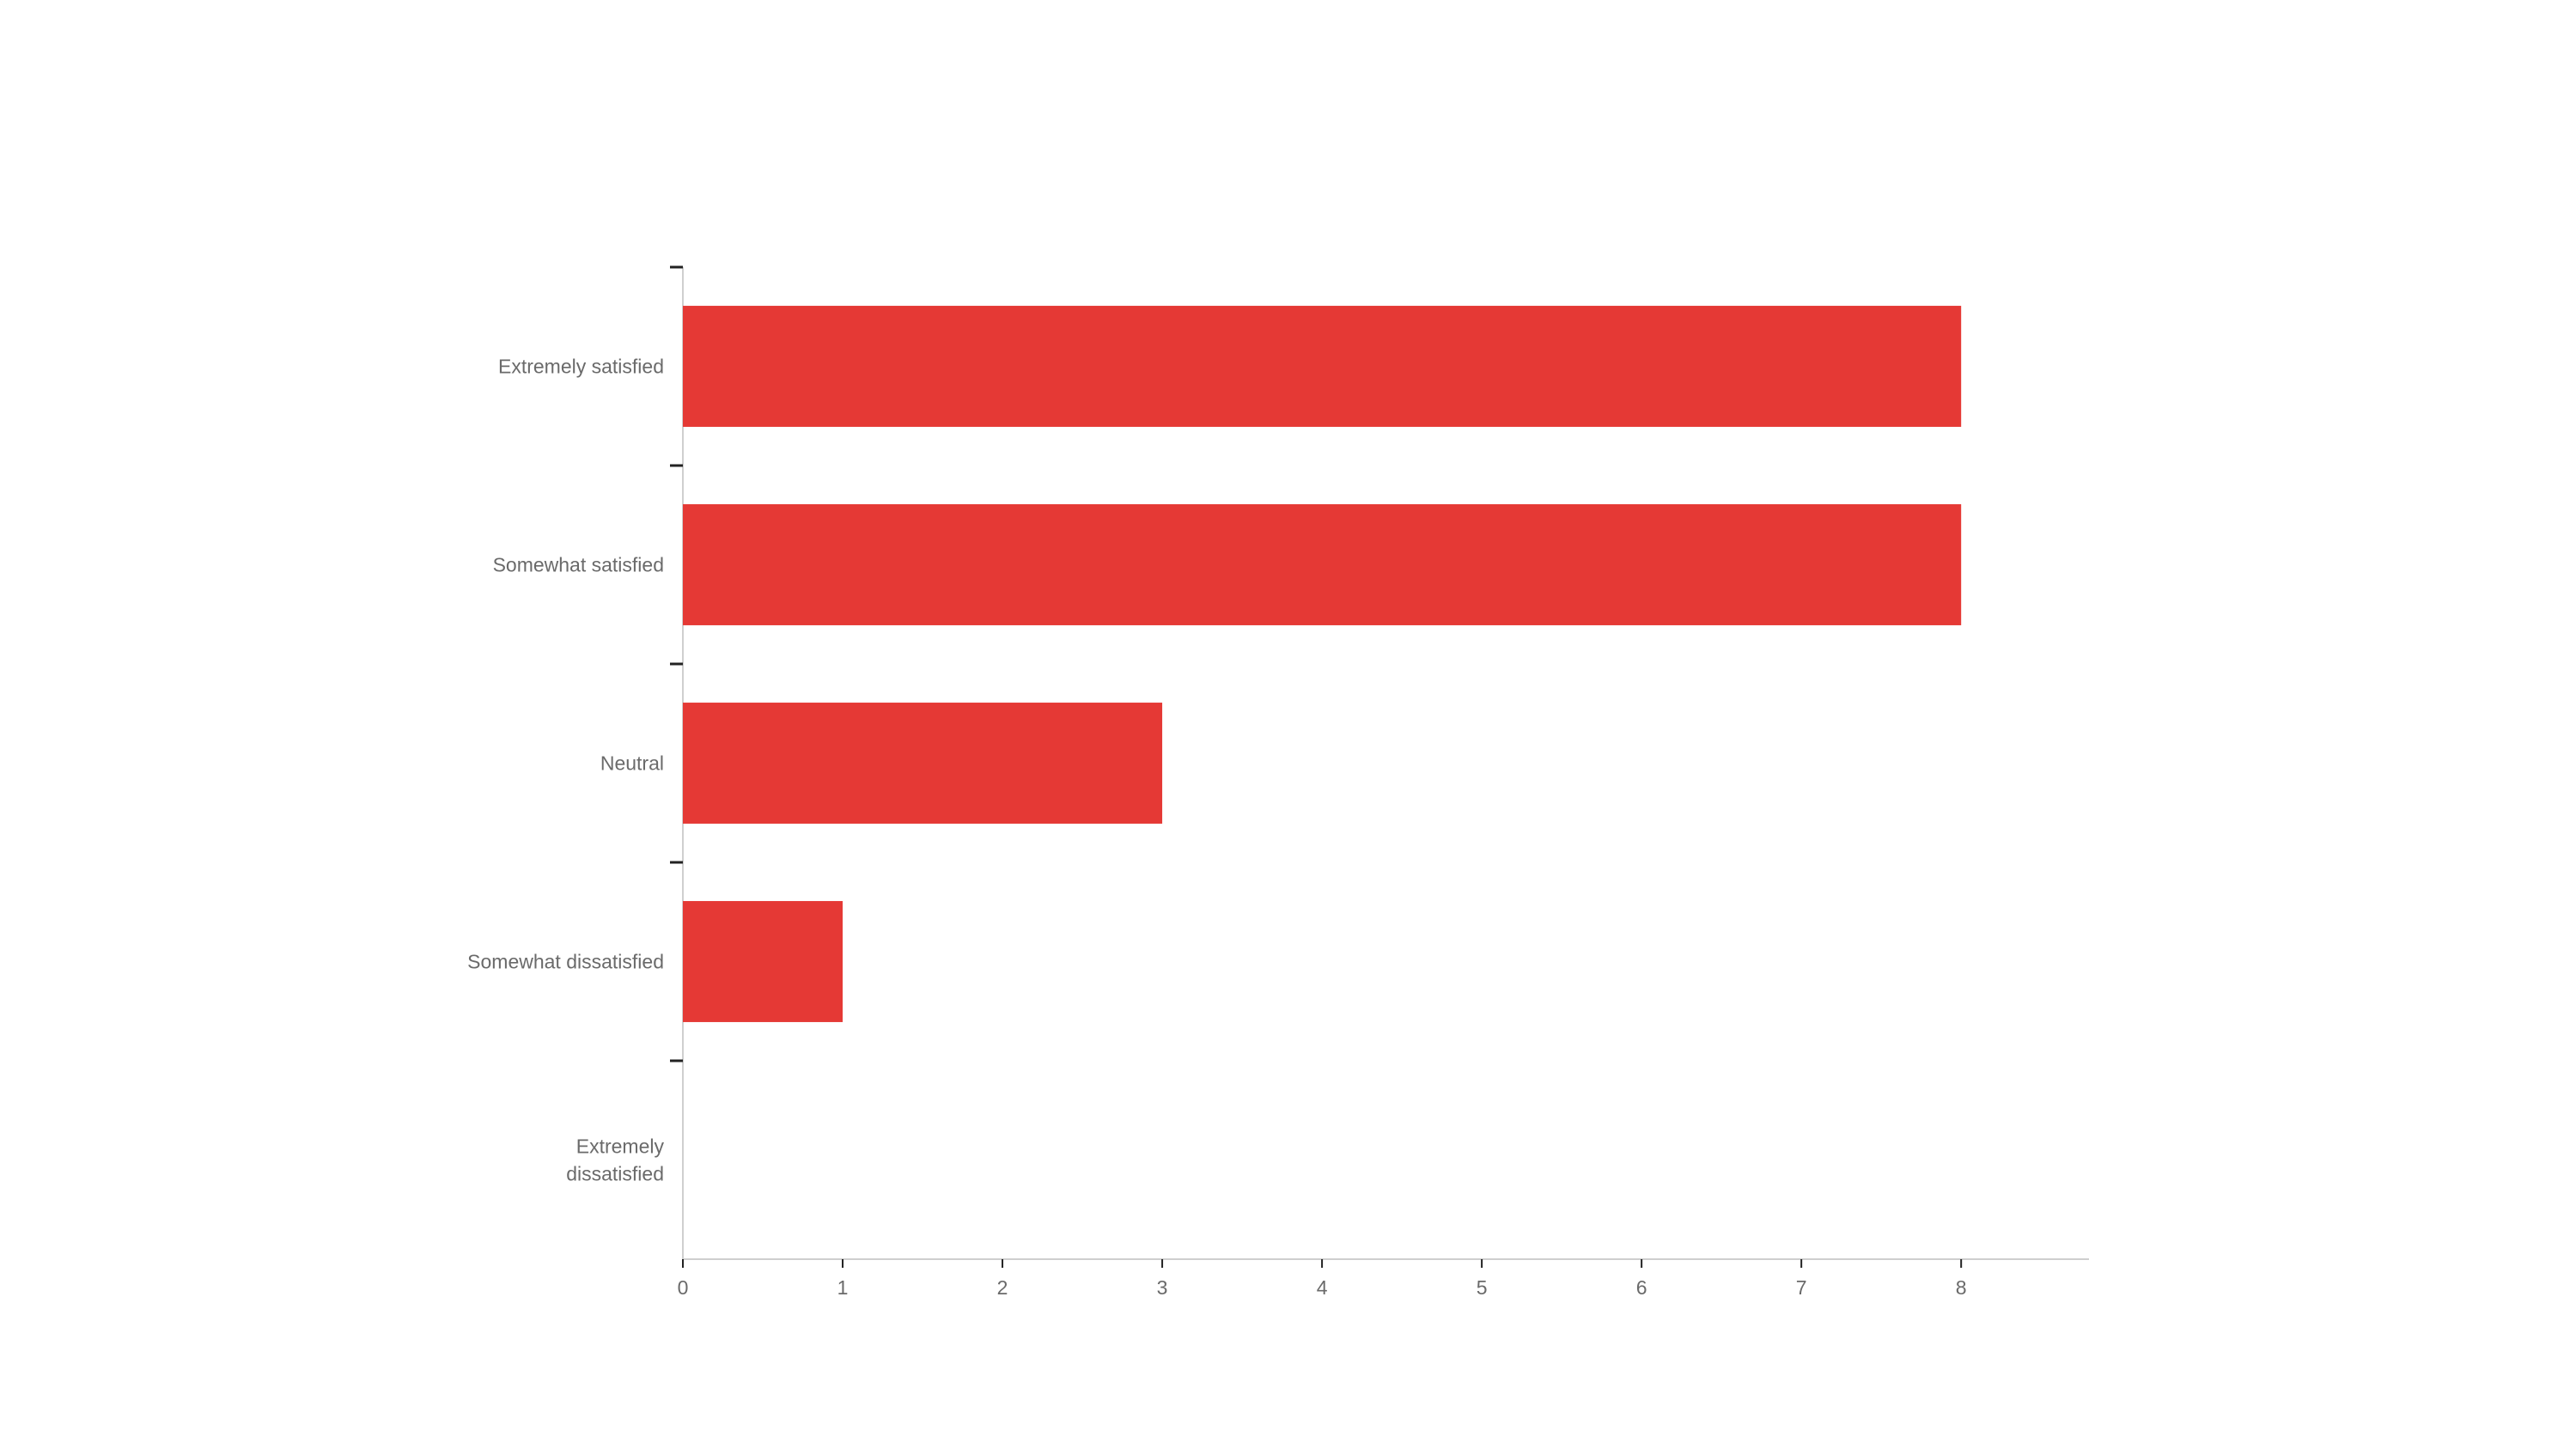 The width and height of the screenshot is (2576, 1449). I want to click on category-label-4: Extremely dissatisfied, so click(615, 1160).